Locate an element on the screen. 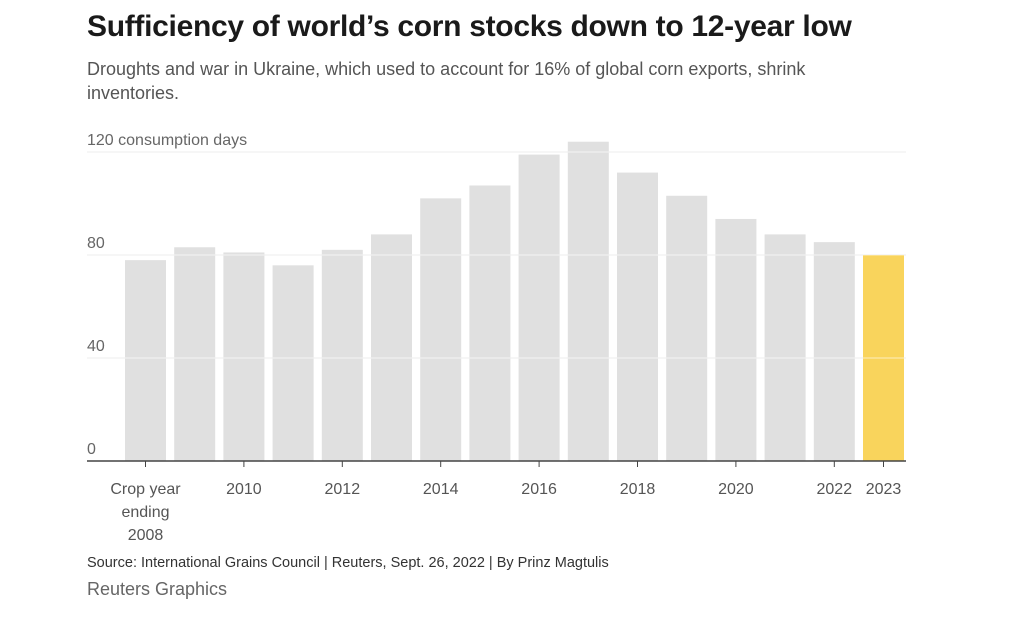 The image size is (1024, 625). x-tick-label: 2014 is located at coordinates (441, 489).